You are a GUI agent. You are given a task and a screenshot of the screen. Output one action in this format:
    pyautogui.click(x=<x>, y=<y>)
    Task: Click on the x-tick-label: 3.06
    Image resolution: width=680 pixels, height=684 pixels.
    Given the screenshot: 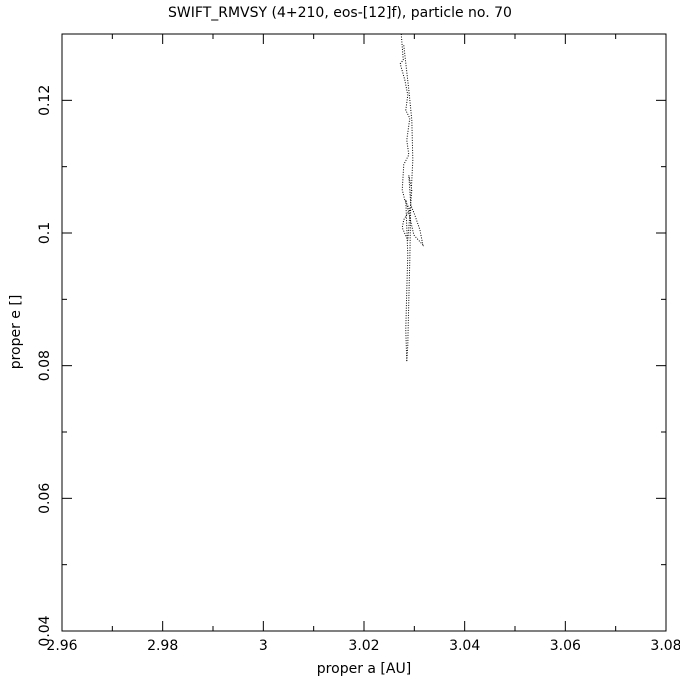 What is the action you would take?
    pyautogui.click(x=565, y=646)
    